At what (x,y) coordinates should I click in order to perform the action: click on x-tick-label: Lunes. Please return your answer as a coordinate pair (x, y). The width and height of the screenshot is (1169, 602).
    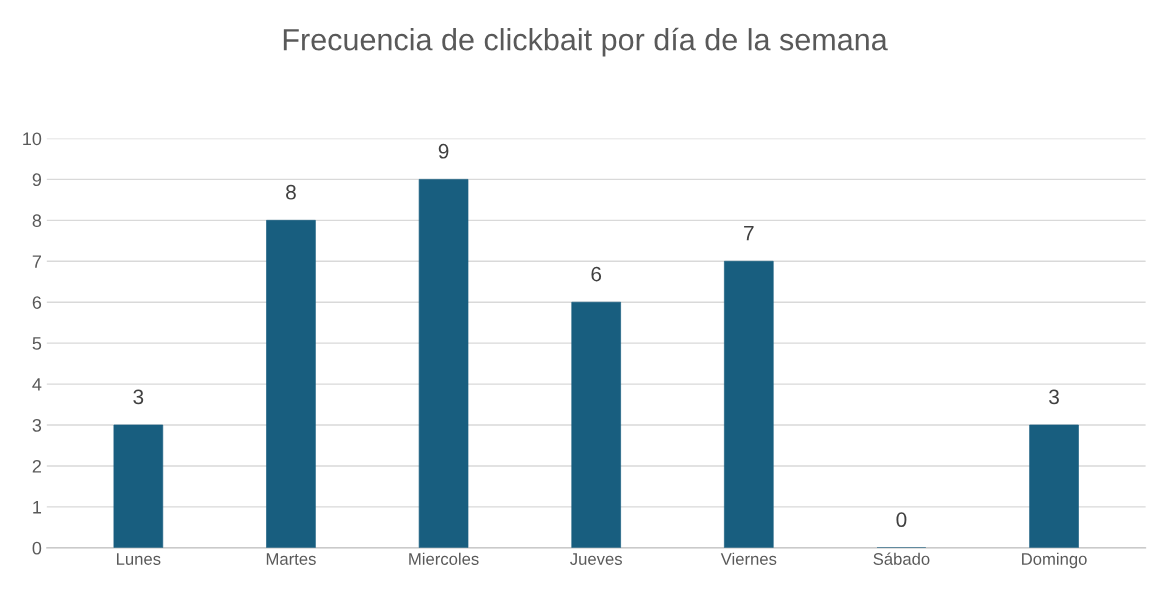
    Looking at the image, I should click on (139, 559).